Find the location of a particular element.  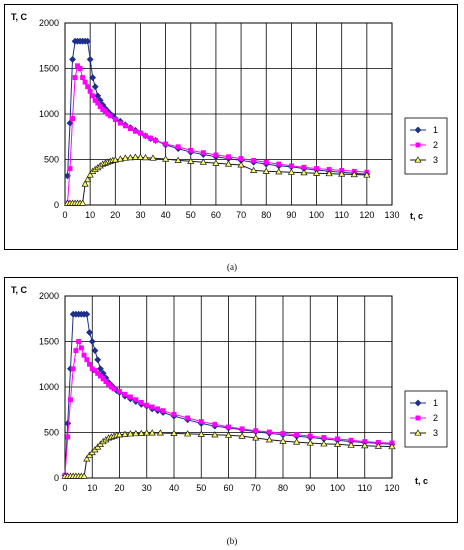

x-tick-label: 120 is located at coordinates (366, 215).